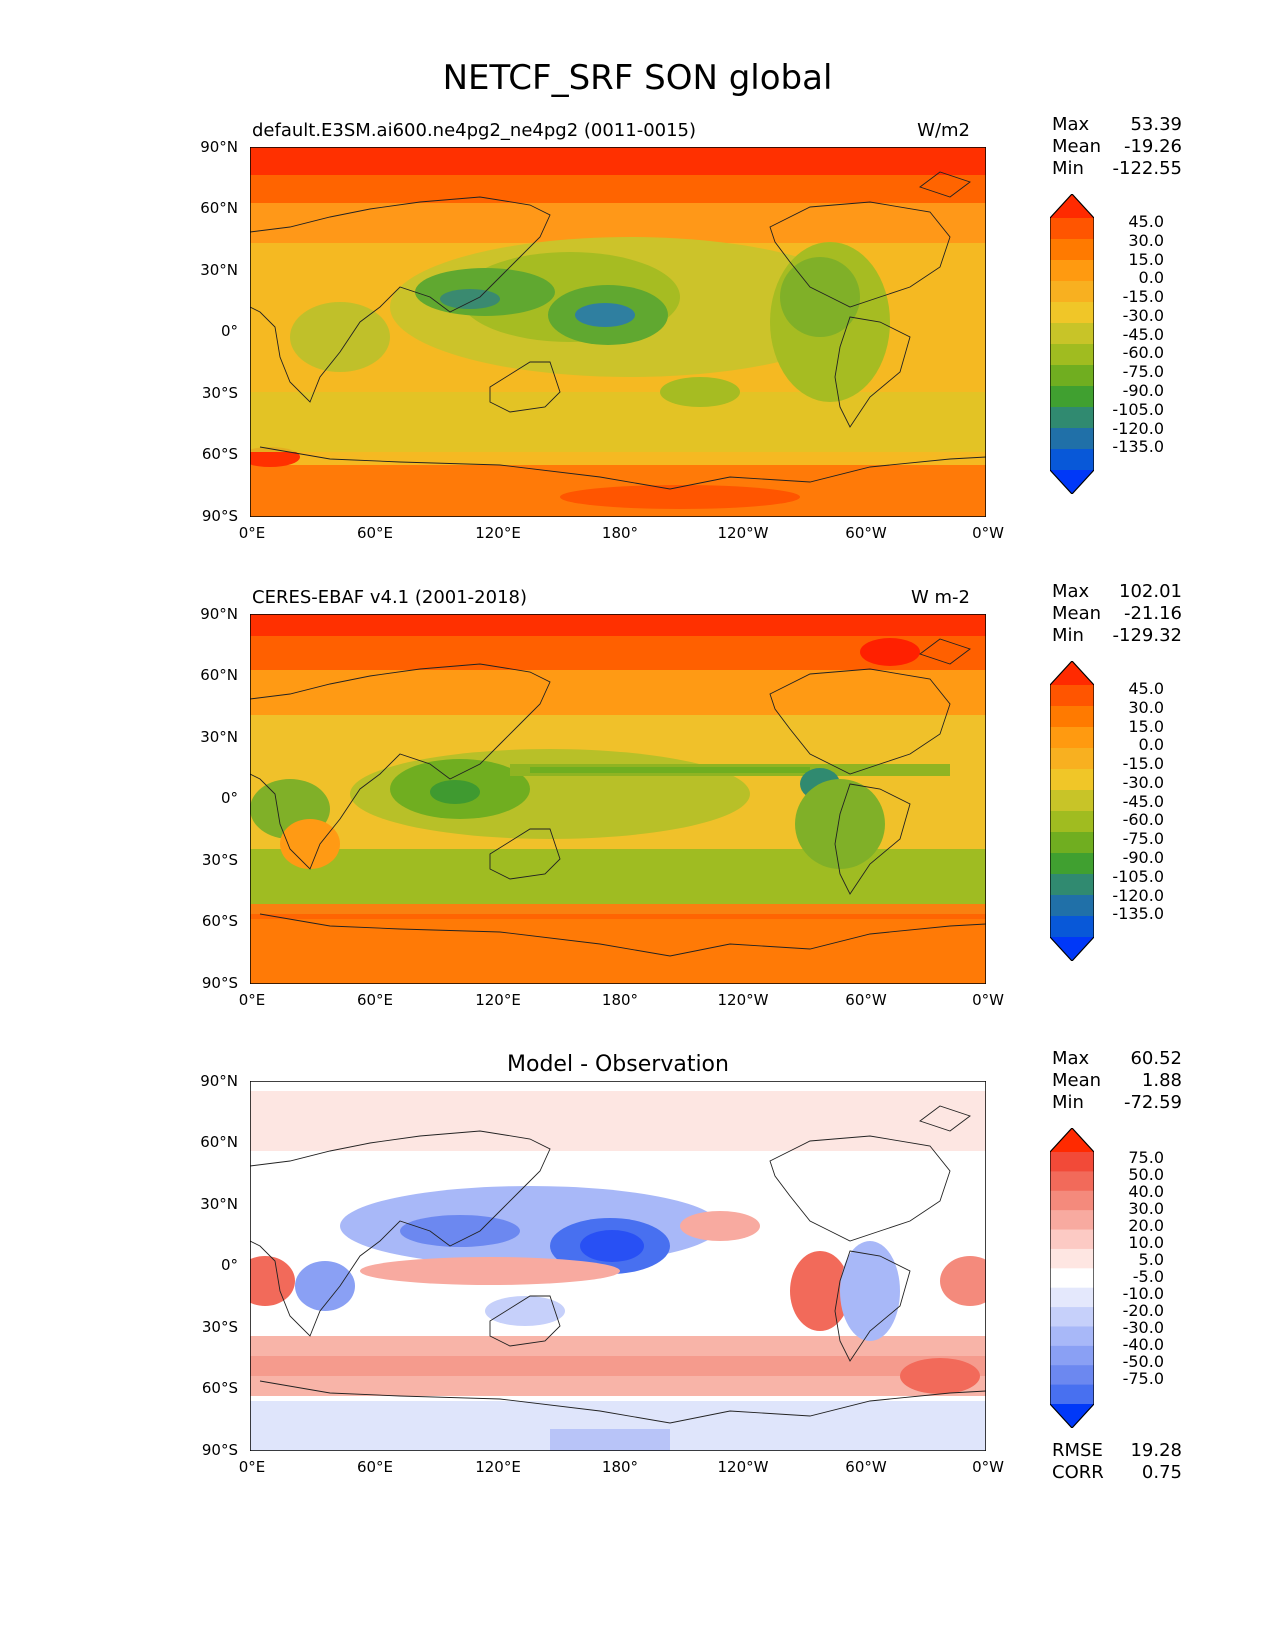  I want to click on corr-value: 0.75, so click(1161, 1472).